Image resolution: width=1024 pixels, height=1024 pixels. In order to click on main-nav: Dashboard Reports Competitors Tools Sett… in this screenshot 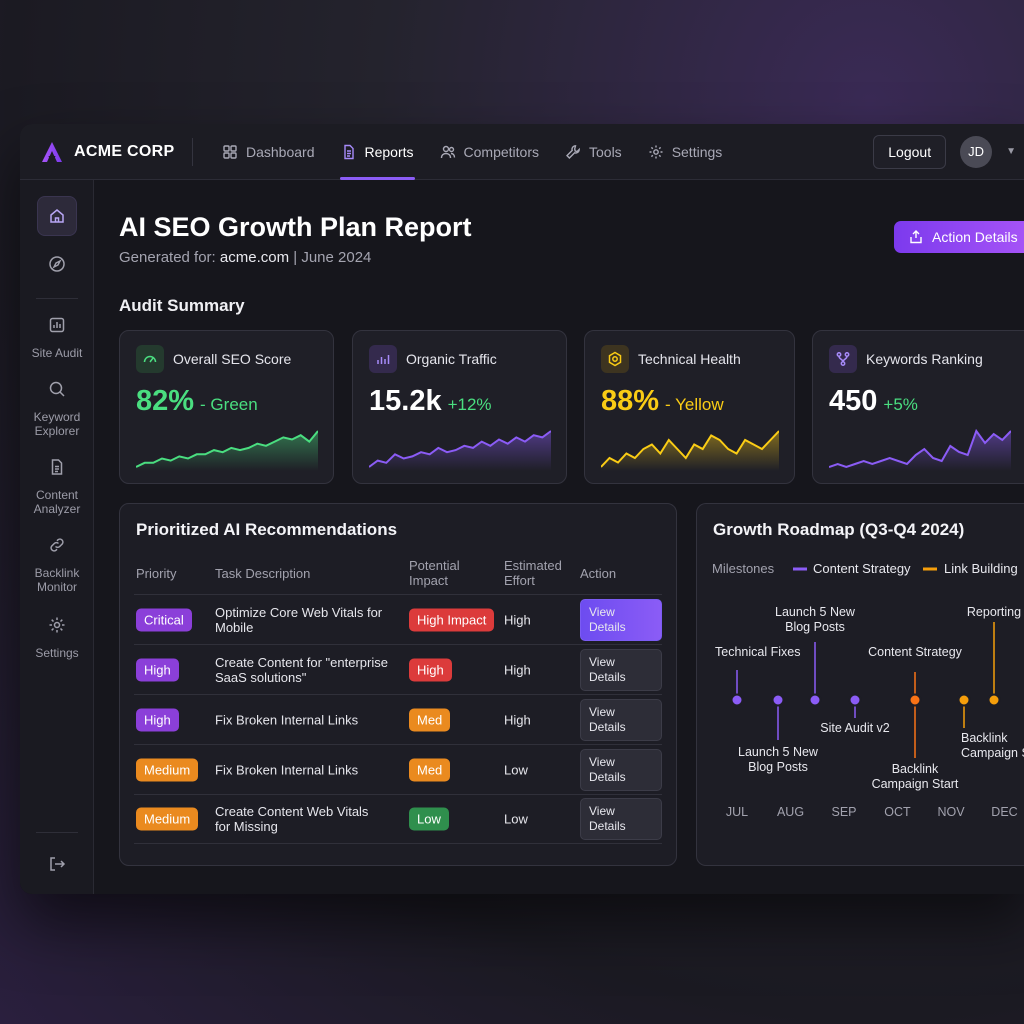, I will do `click(472, 152)`.